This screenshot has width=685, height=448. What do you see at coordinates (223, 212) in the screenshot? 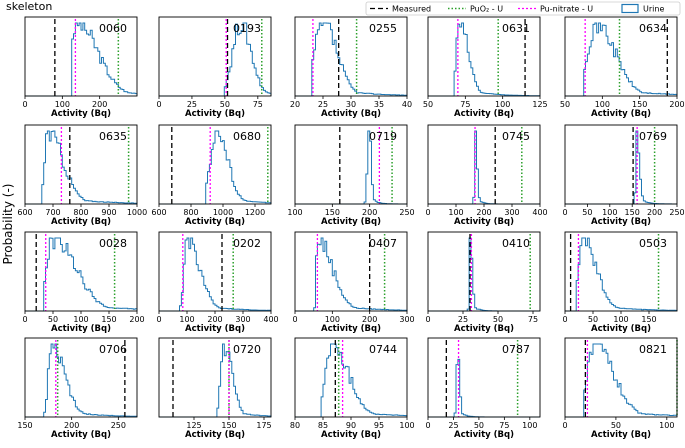
I see `x-tick-label: 1000` at bounding box center [223, 212].